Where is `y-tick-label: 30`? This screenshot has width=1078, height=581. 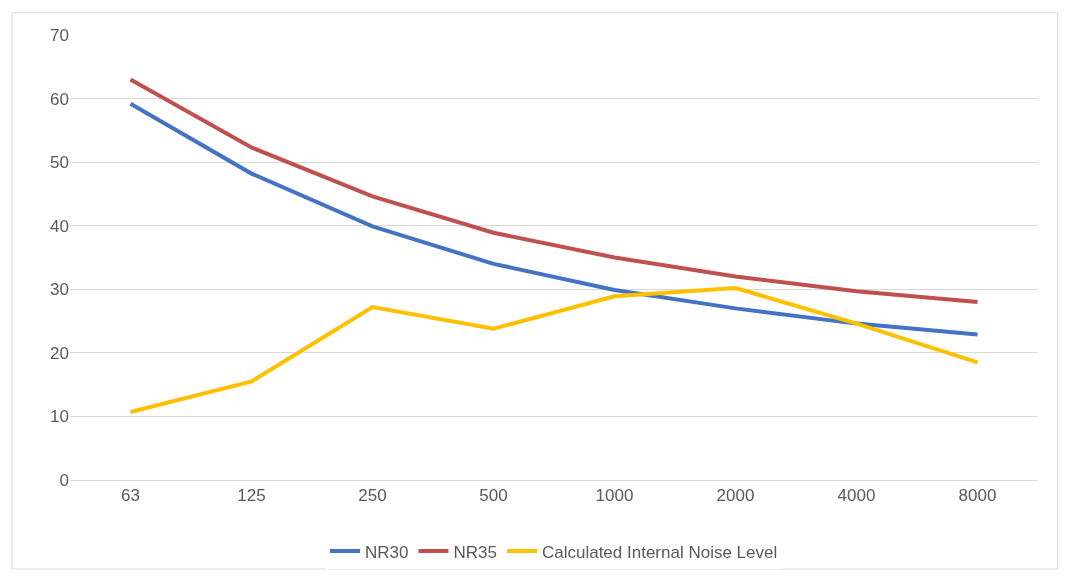 y-tick-label: 30 is located at coordinates (59, 290).